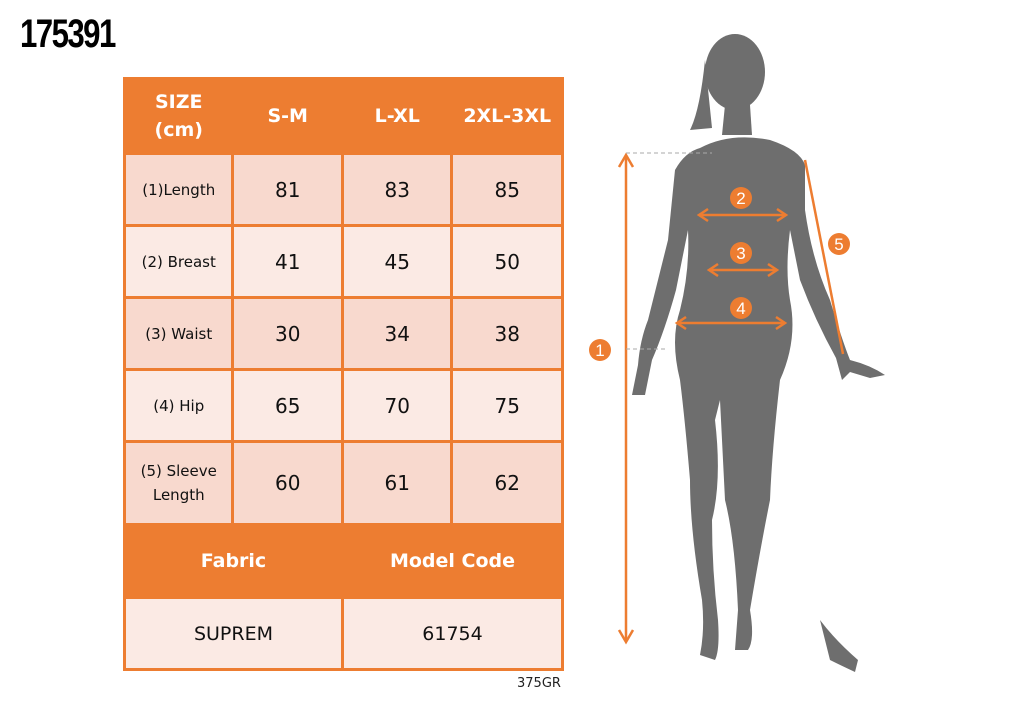 The height and width of the screenshot is (719, 1024). Describe the element at coordinates (233, 561) in the screenshot. I see `fabric-label: Fabric` at that location.